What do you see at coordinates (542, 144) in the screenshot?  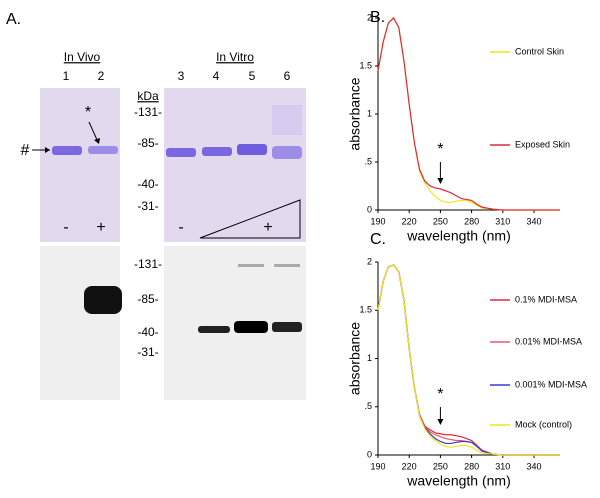 I see `legend-label: Exposed Skin` at bounding box center [542, 144].